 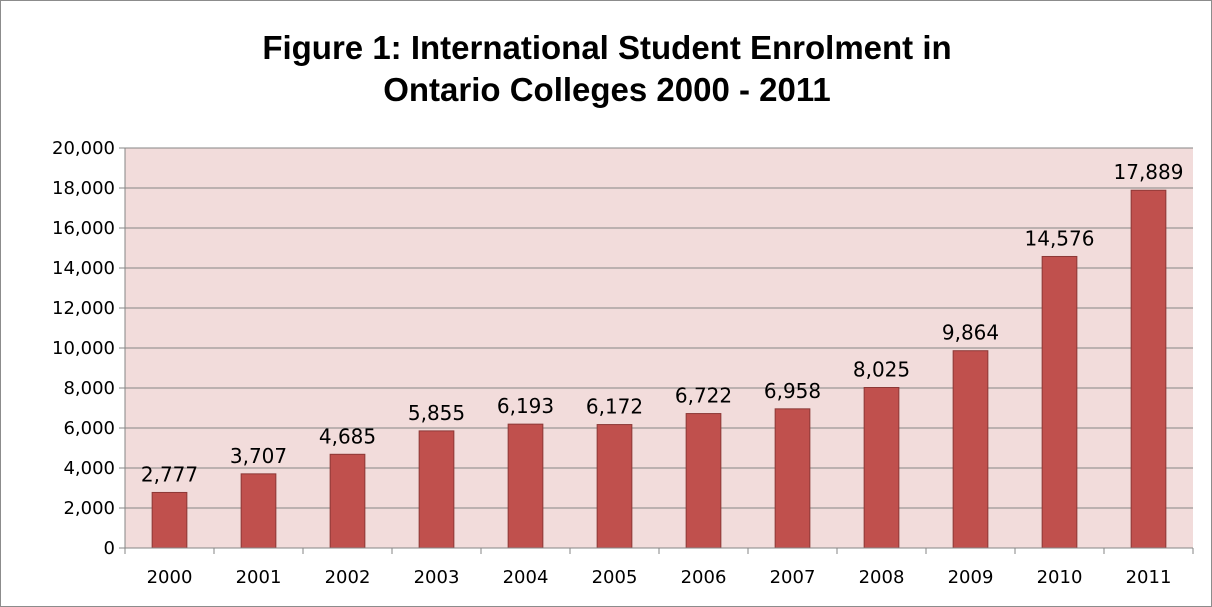 What do you see at coordinates (436, 489) in the screenshot?
I see `bar-2003` at bounding box center [436, 489].